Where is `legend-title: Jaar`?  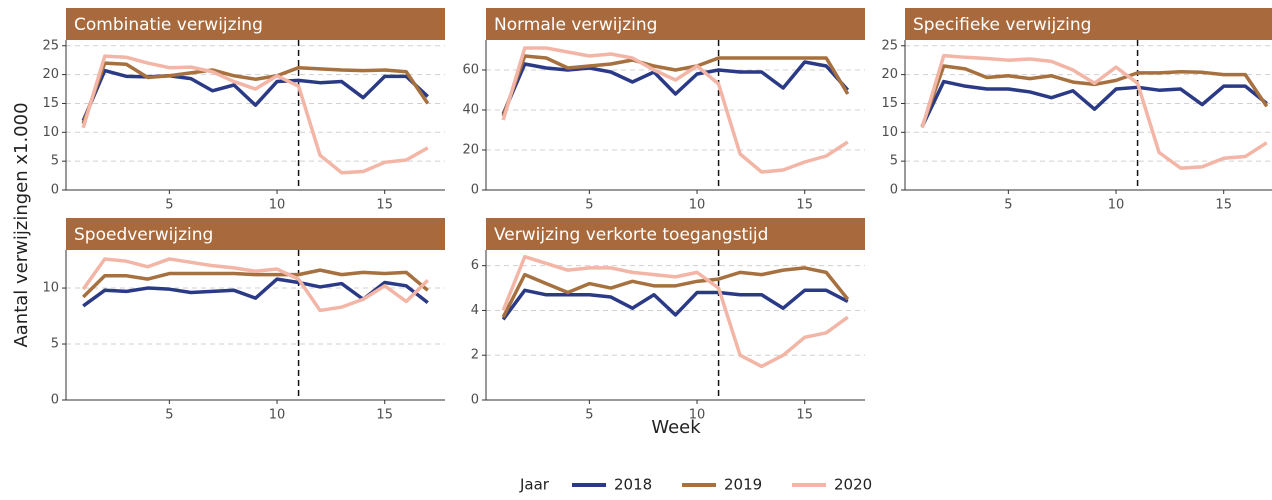
legend-title: Jaar is located at coordinates (534, 485).